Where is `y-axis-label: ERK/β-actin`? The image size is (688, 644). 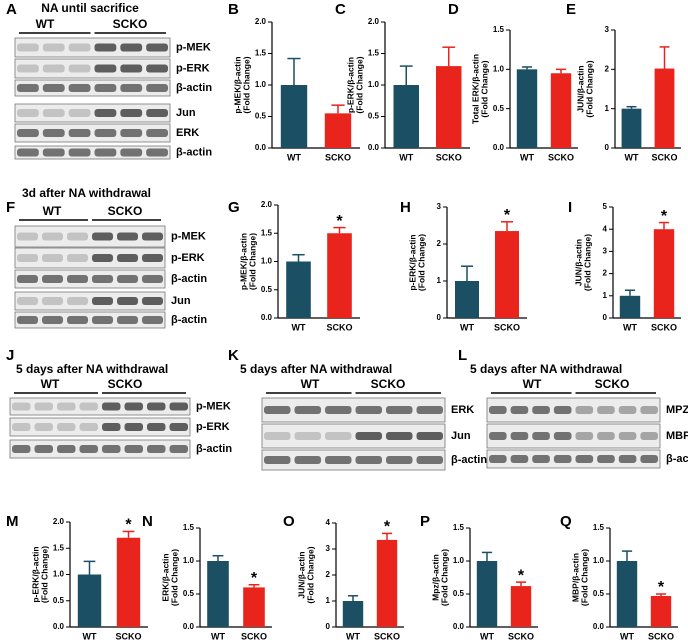
y-axis-label: ERK/β-actin is located at coordinates (165, 577).